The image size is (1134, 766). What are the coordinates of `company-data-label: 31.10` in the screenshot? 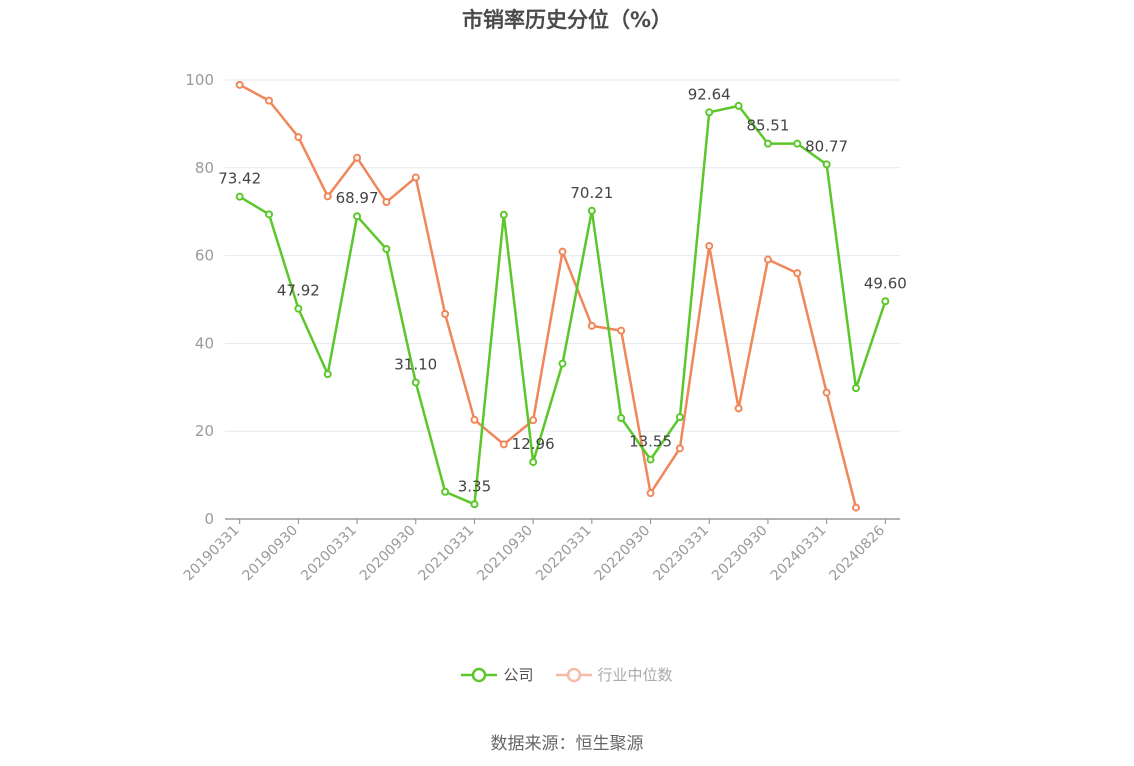 It's located at (415, 364).